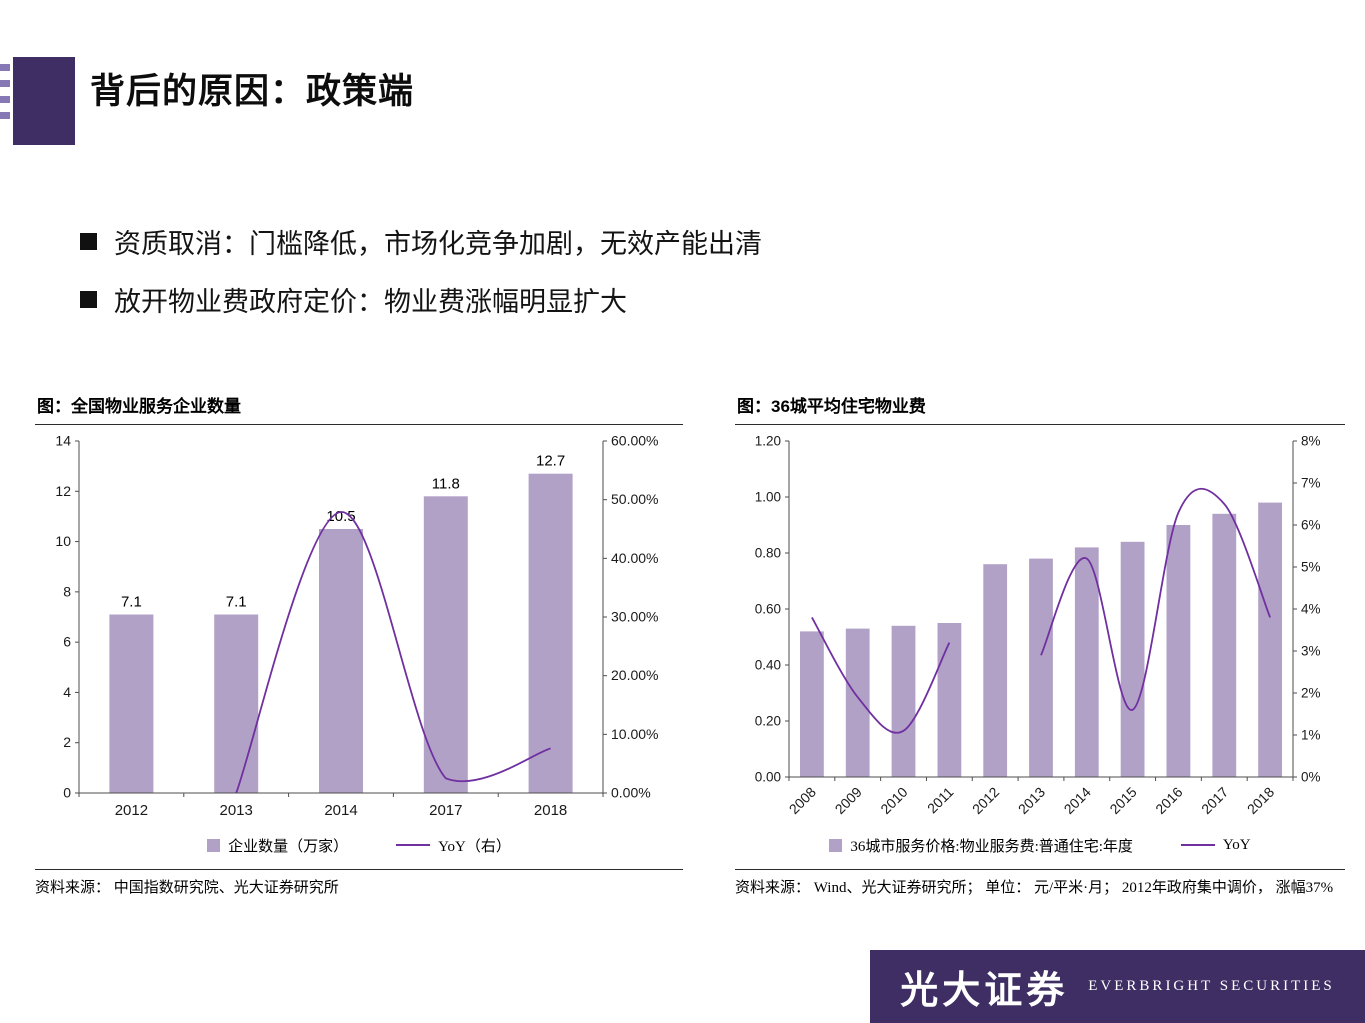 This screenshot has width=1365, height=1023. What do you see at coordinates (67, 742) in the screenshot?
I see `axis-label: 2` at bounding box center [67, 742].